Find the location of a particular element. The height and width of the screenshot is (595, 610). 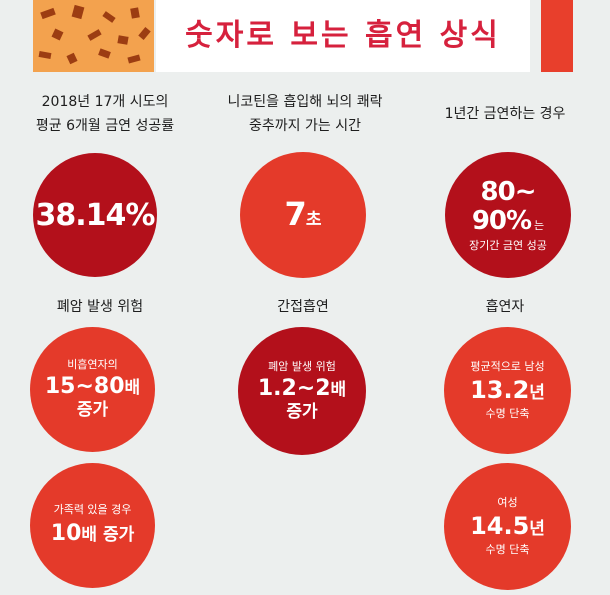

stat-1-circle: 38.14% is located at coordinates (95, 215).